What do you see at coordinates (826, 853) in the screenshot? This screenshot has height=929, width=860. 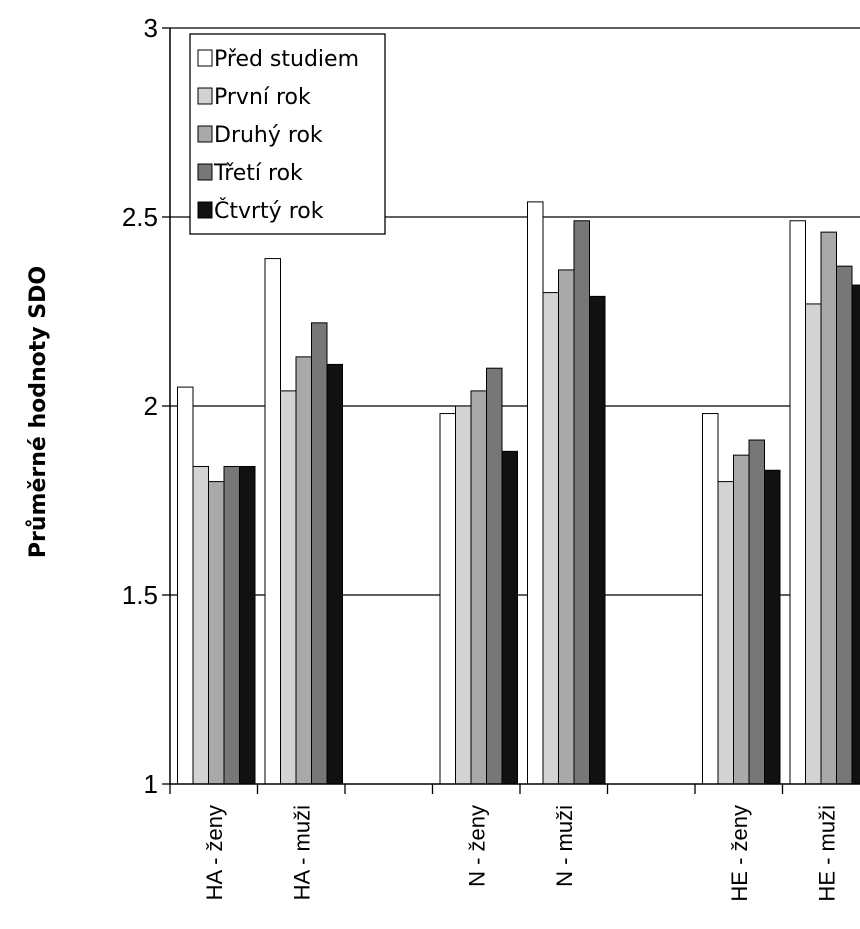 I see `x-category-label: HE - muži` at bounding box center [826, 853].